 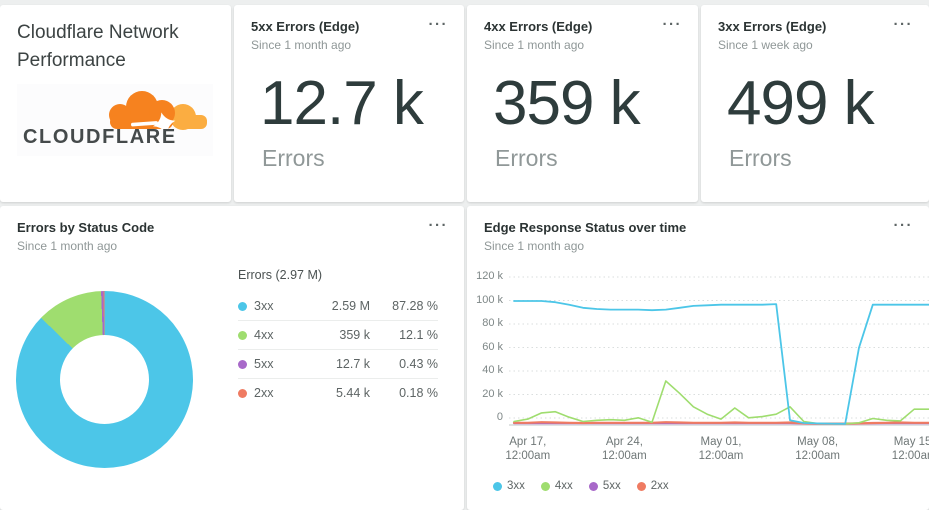 What do you see at coordinates (489, 299) in the screenshot?
I see `y-axis-tick-label: 100 k` at bounding box center [489, 299].